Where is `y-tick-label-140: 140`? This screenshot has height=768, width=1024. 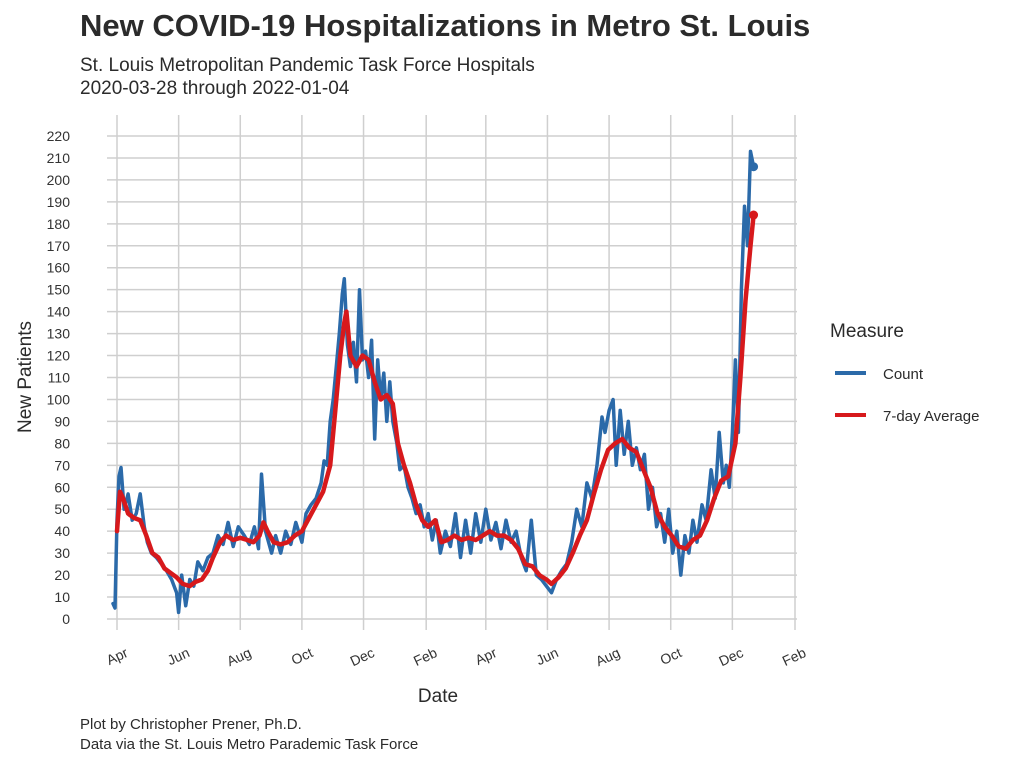
y-tick-label-140: 140 is located at coordinates (59, 312).